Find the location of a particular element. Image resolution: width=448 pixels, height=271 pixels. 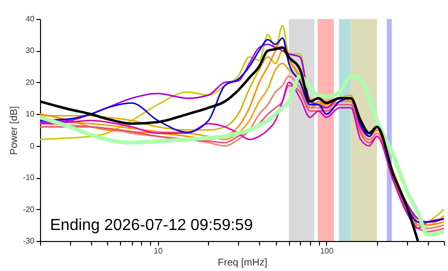

y-tick-label: -30 is located at coordinates (29, 241).